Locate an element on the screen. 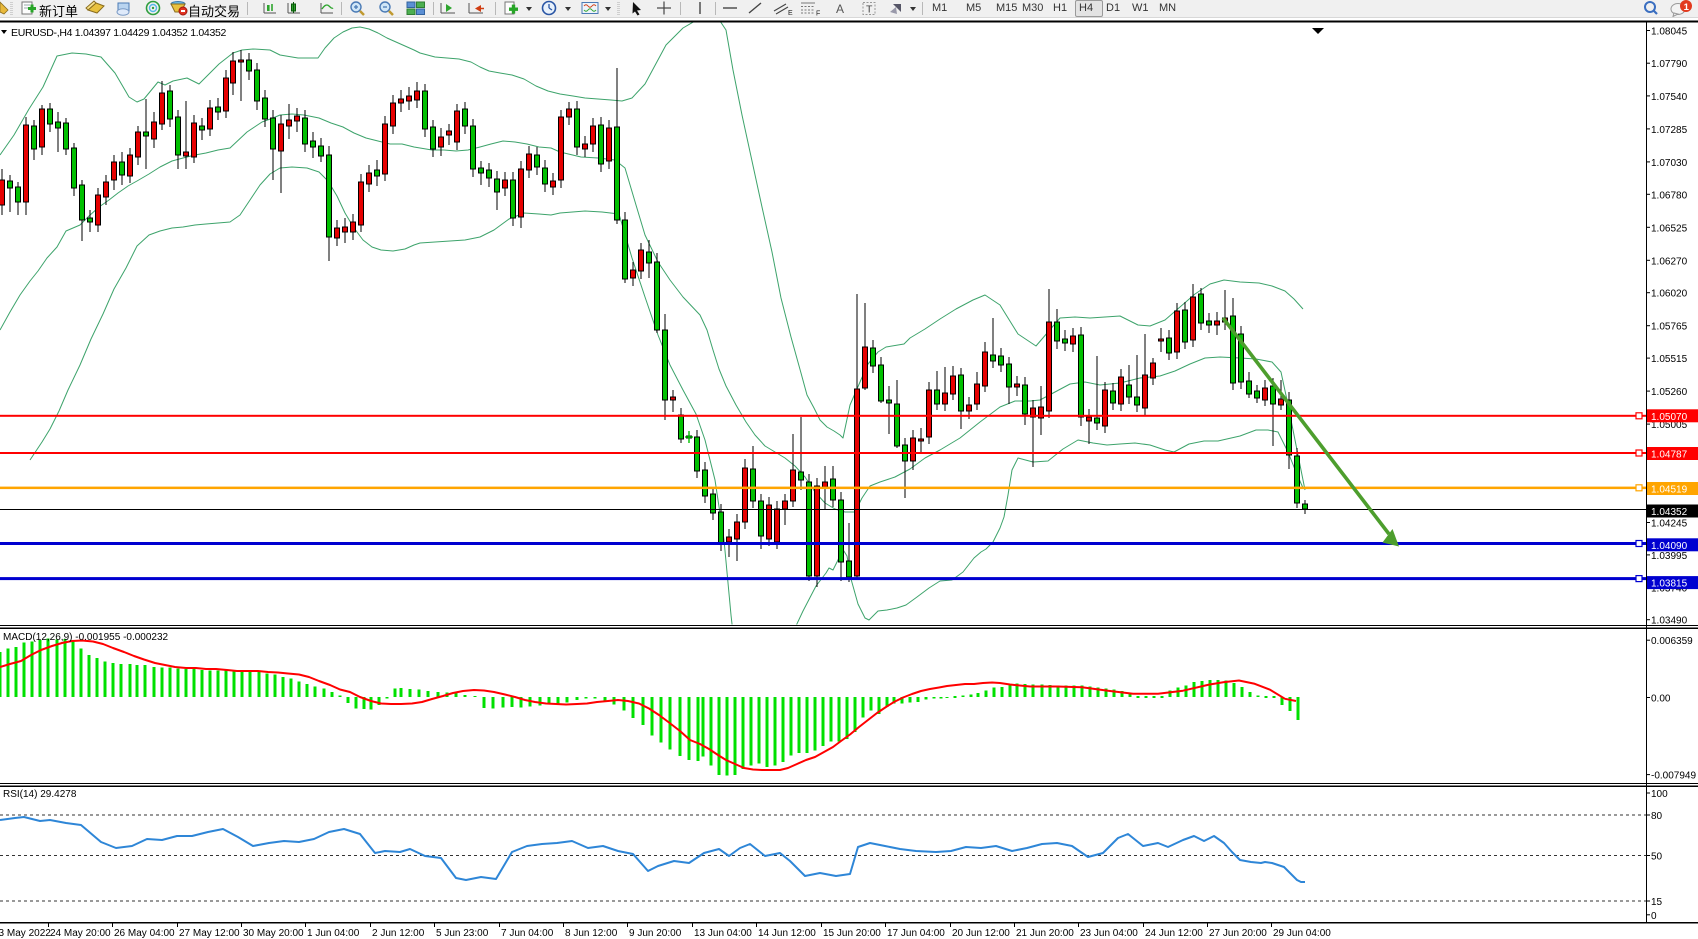 This screenshot has width=1698, height=939. svg-text: 1.04352 is located at coordinates (1669, 512).